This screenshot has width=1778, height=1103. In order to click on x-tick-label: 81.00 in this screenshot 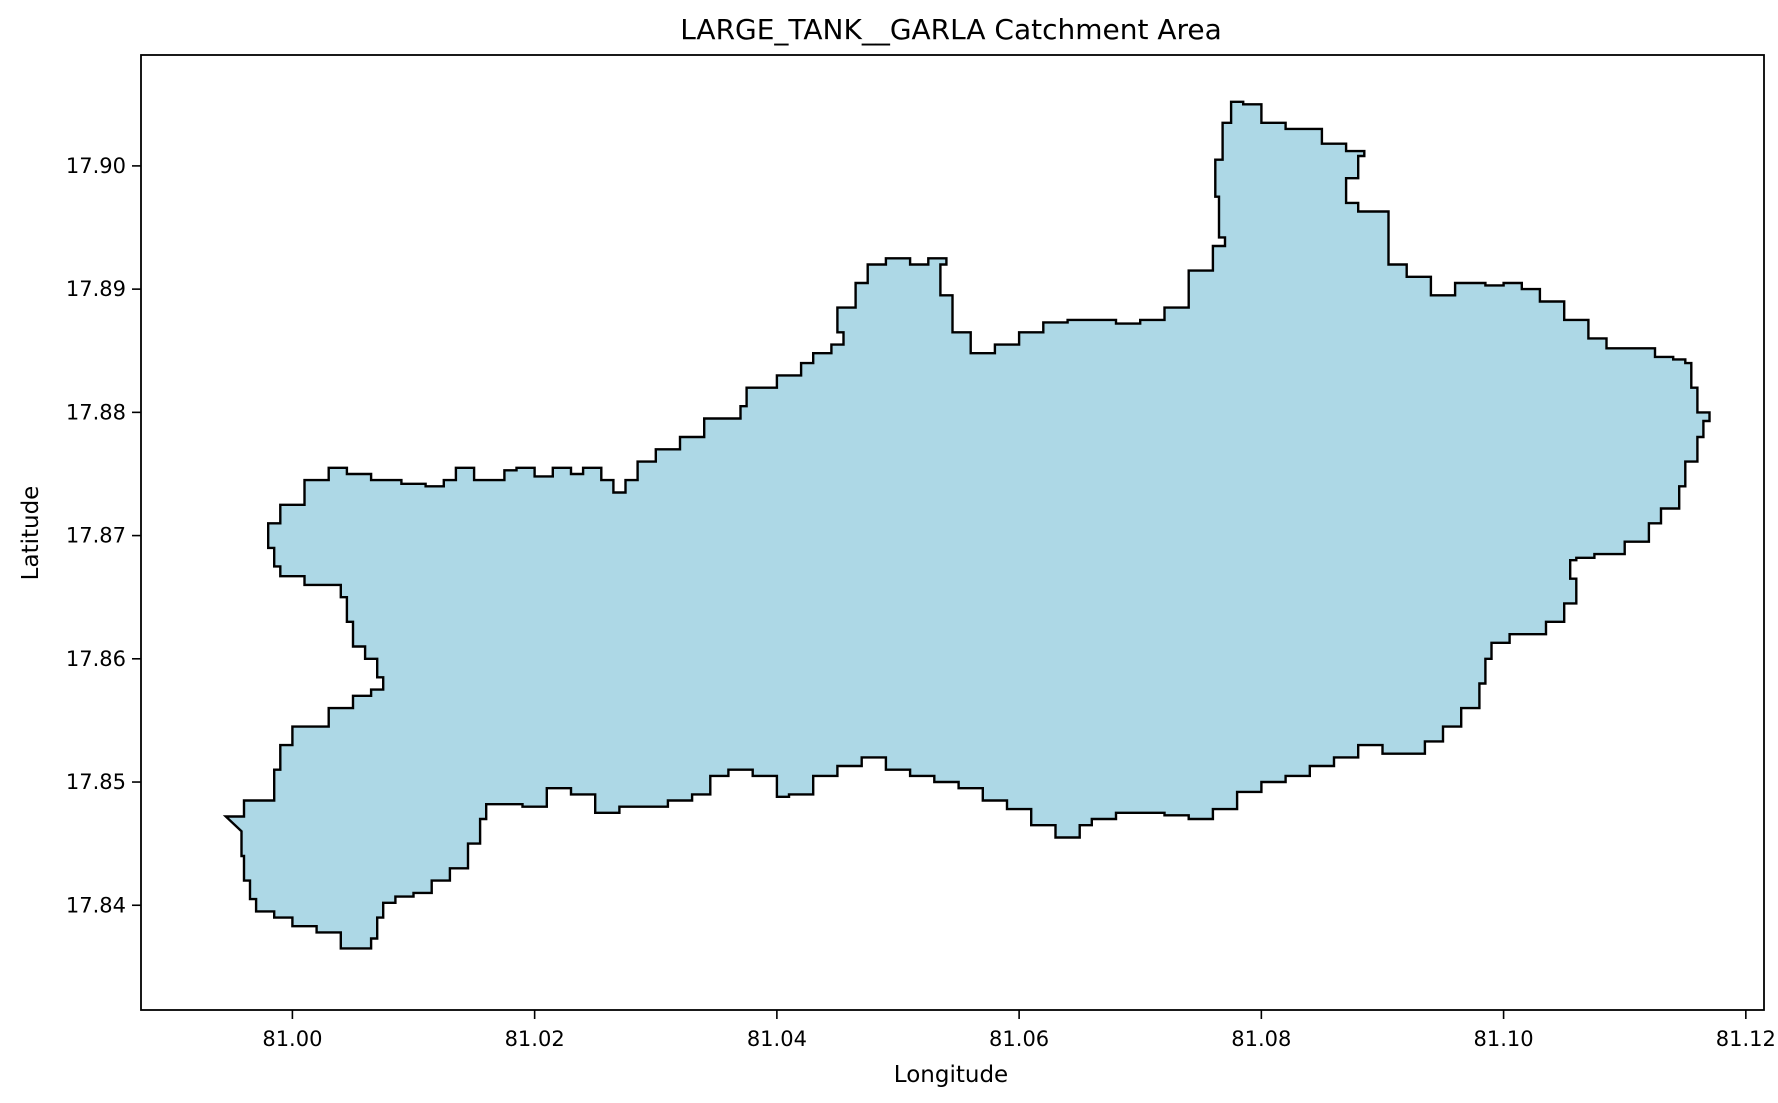, I will do `click(292, 1039)`.